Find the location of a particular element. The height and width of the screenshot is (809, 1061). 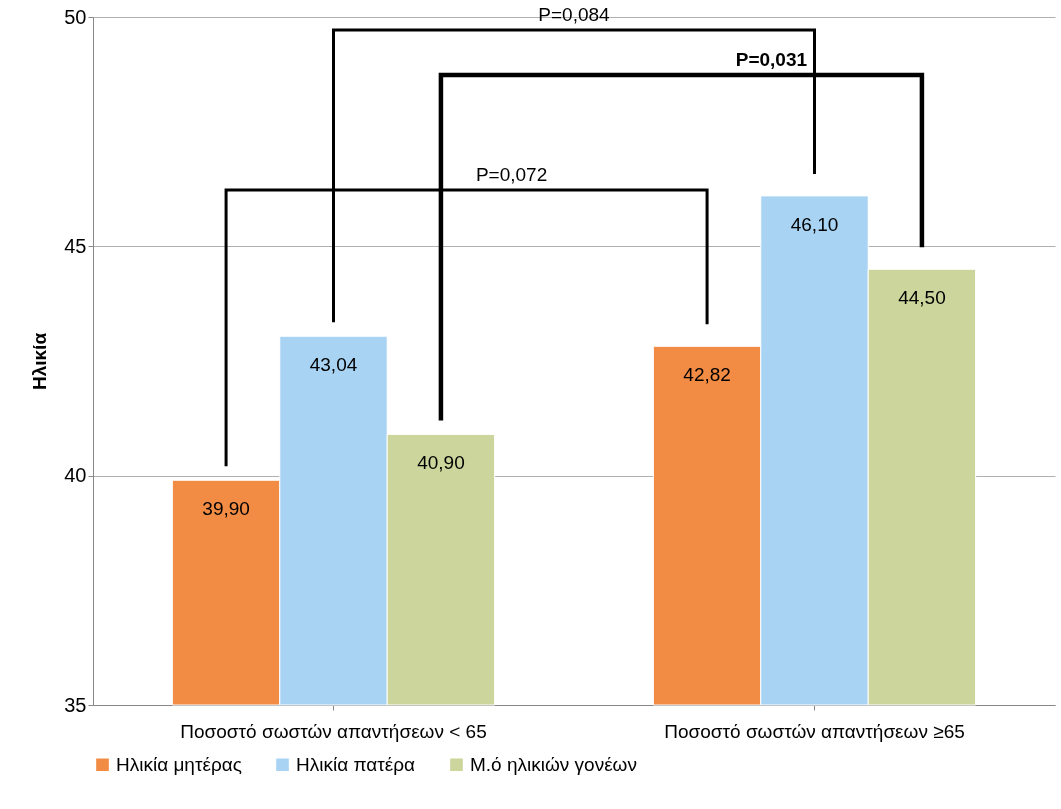

y-axis-title: Ηλικία is located at coordinates (40, 361).